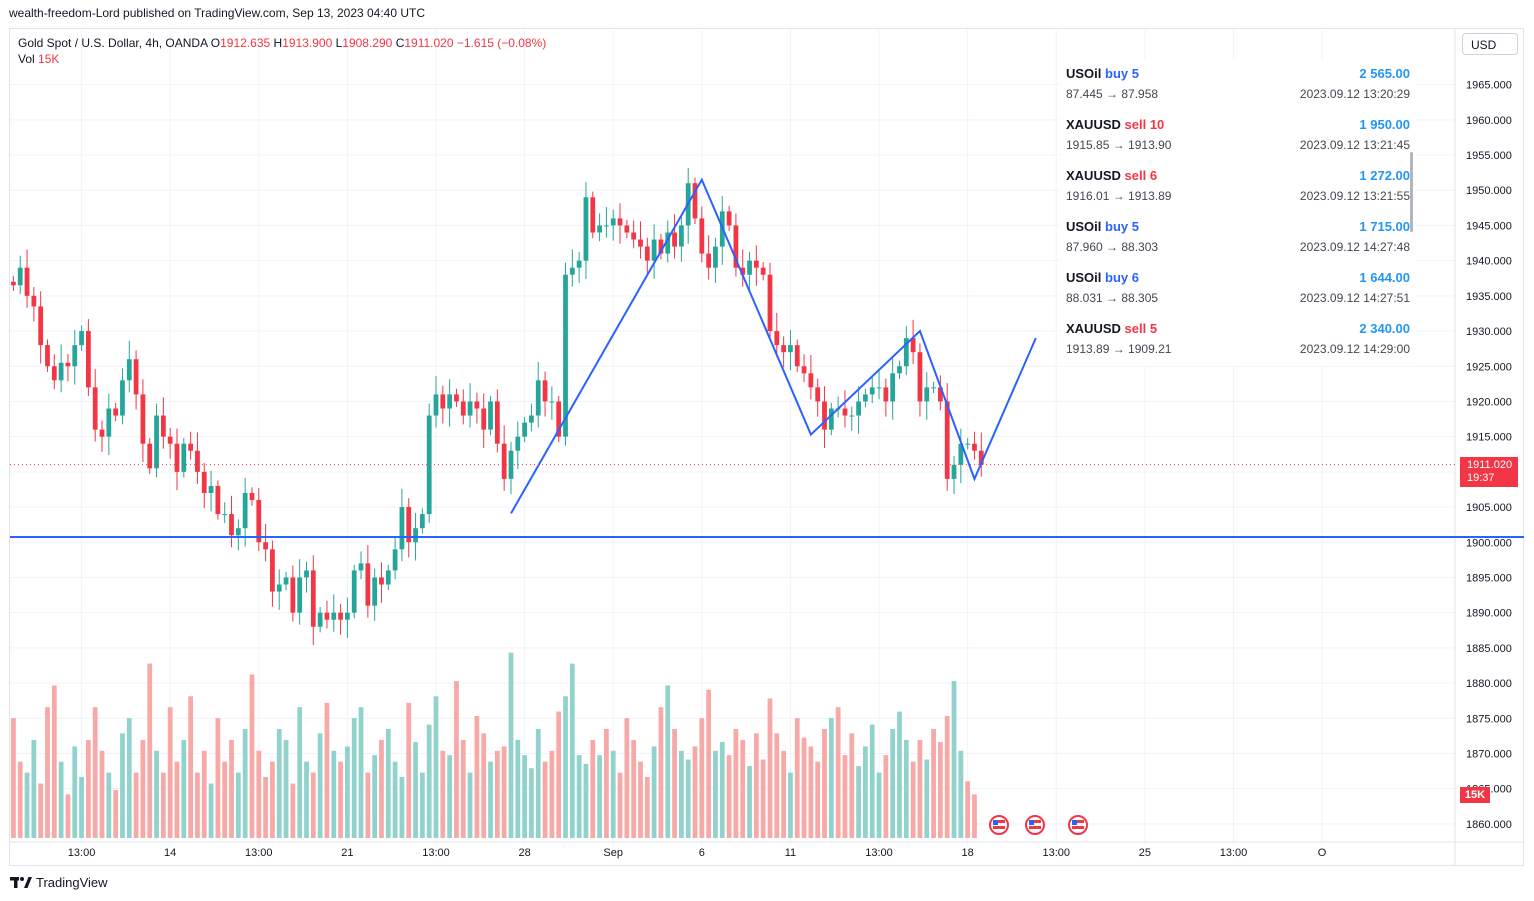 The height and width of the screenshot is (901, 1534). Describe the element at coordinates (1115, 124) in the screenshot. I see `trade-symbol: XAUUSD sell 10` at that location.